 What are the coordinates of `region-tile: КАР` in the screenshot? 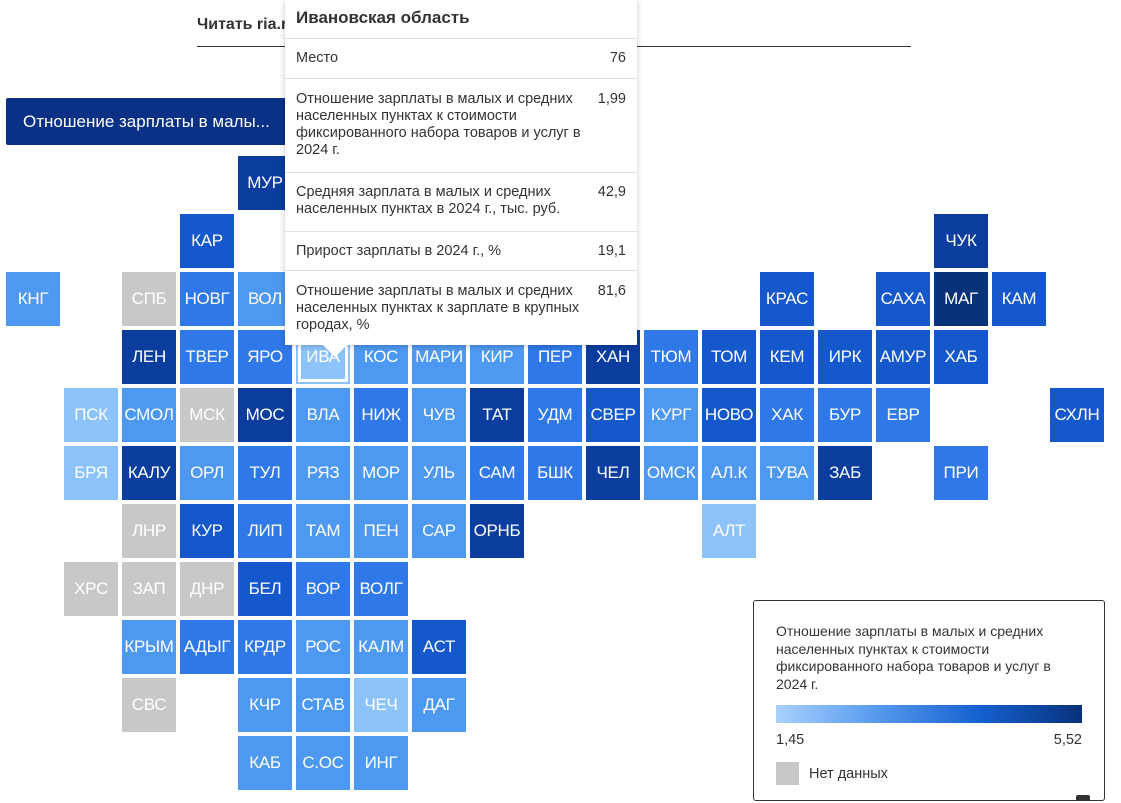 It's located at (207, 241).